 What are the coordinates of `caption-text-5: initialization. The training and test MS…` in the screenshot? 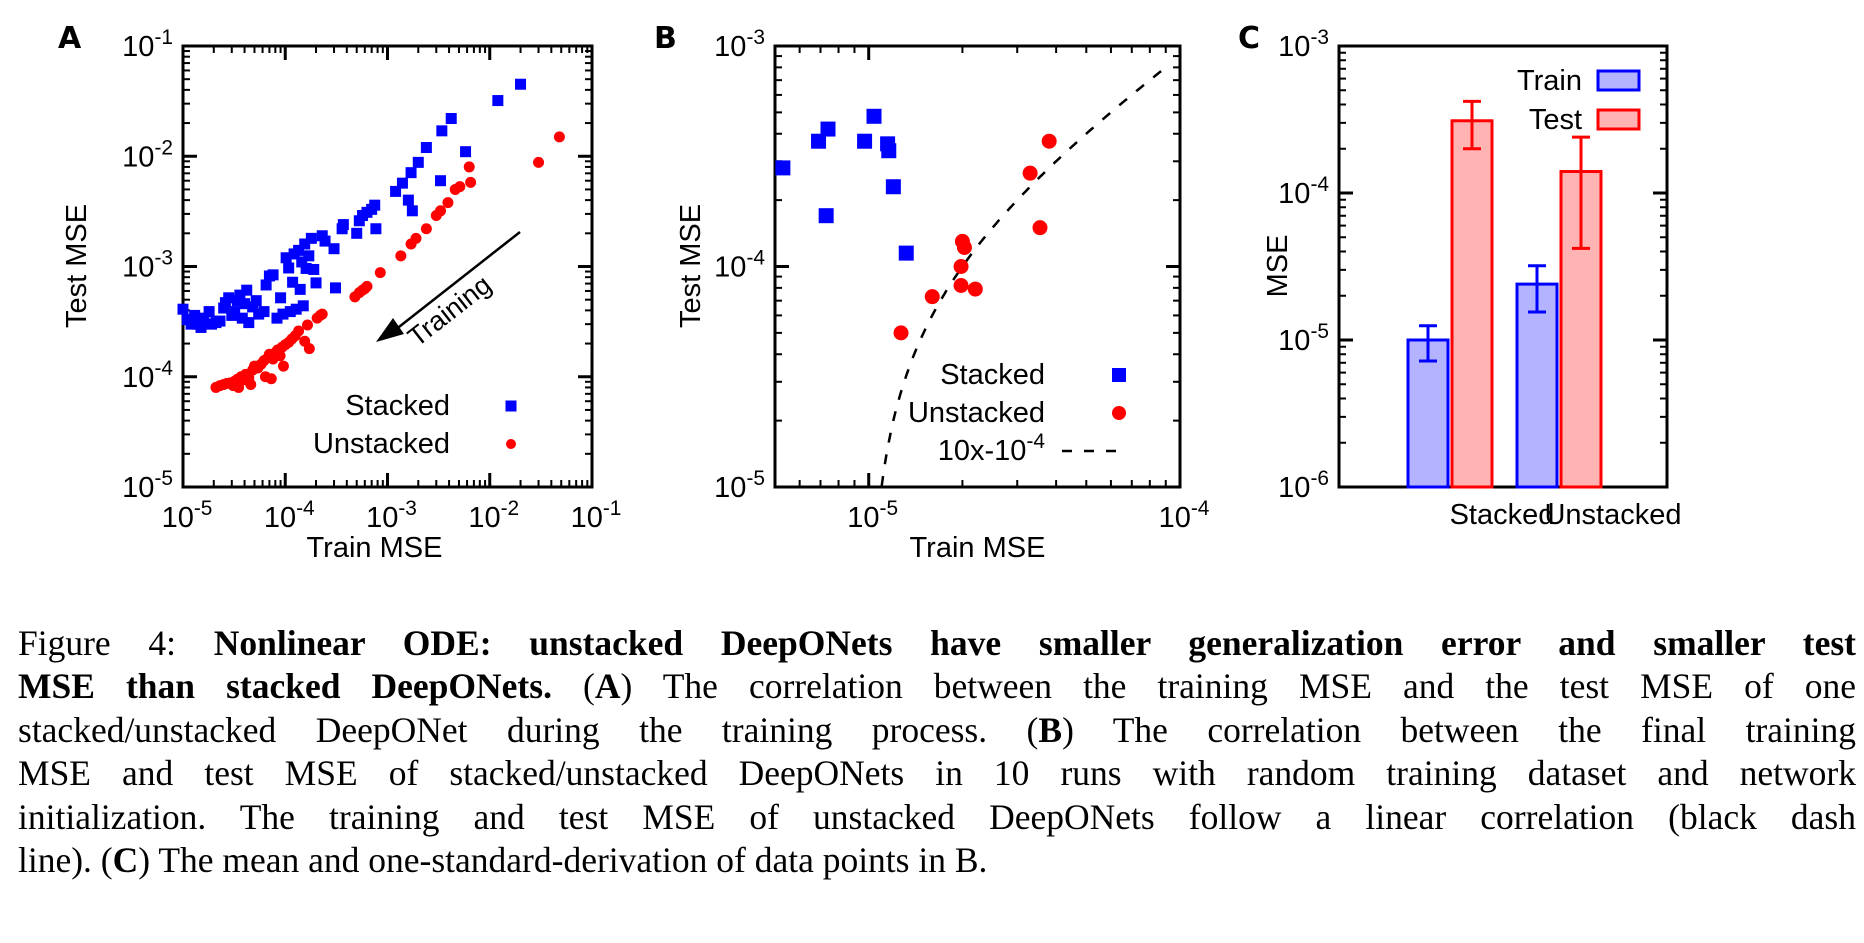 It's located at (937, 816).